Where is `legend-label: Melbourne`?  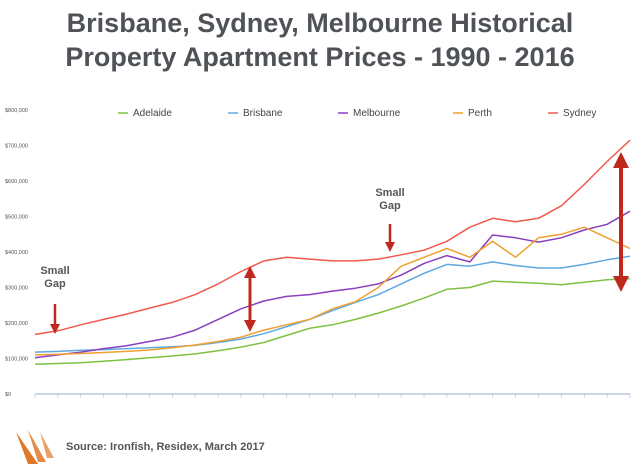
legend-label: Melbourne is located at coordinates (377, 113).